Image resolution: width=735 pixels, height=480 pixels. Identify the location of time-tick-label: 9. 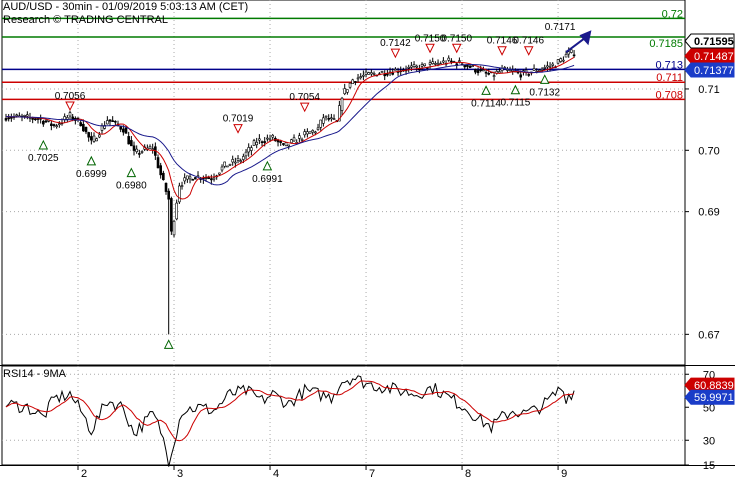
(564, 474).